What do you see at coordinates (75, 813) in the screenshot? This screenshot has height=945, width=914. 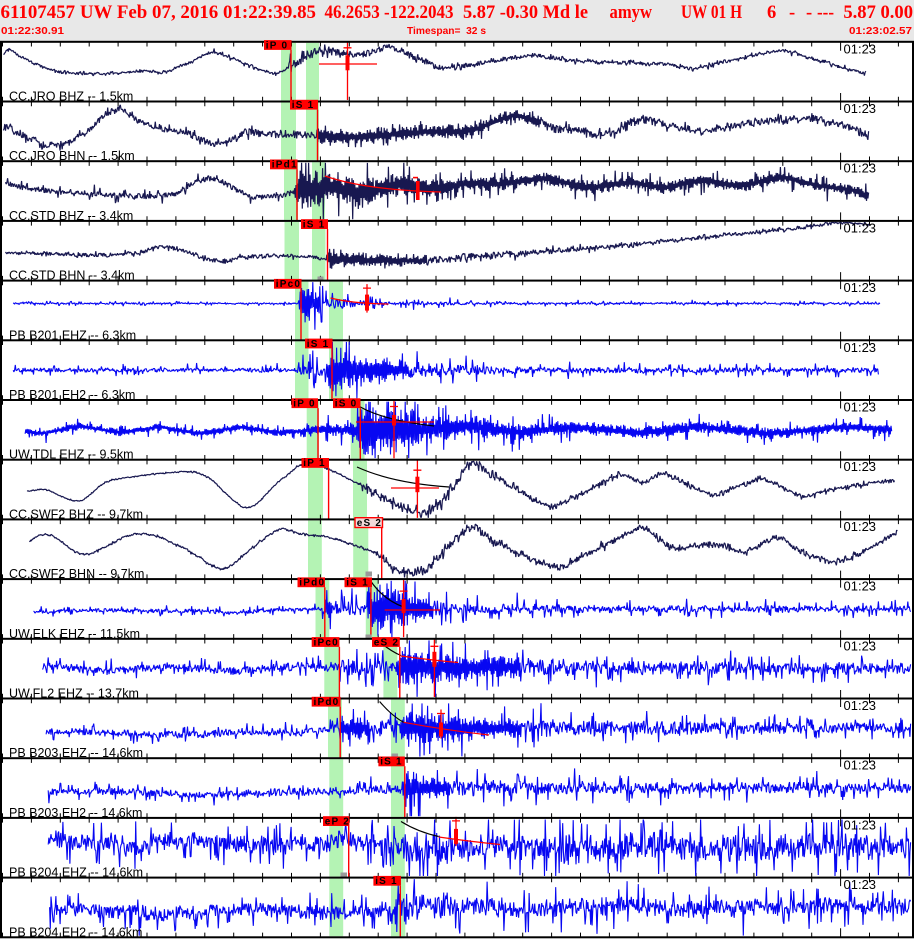 I see `svg-text: PB B203 EH2 -- 14.6km` at bounding box center [75, 813].